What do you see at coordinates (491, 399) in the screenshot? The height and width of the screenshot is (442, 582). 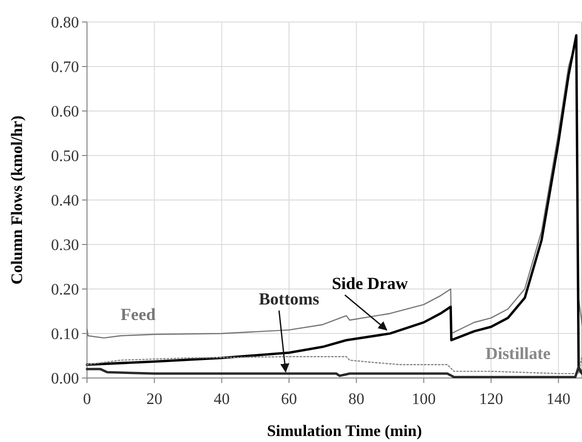 I see `x-tick-label: 120` at bounding box center [491, 399].